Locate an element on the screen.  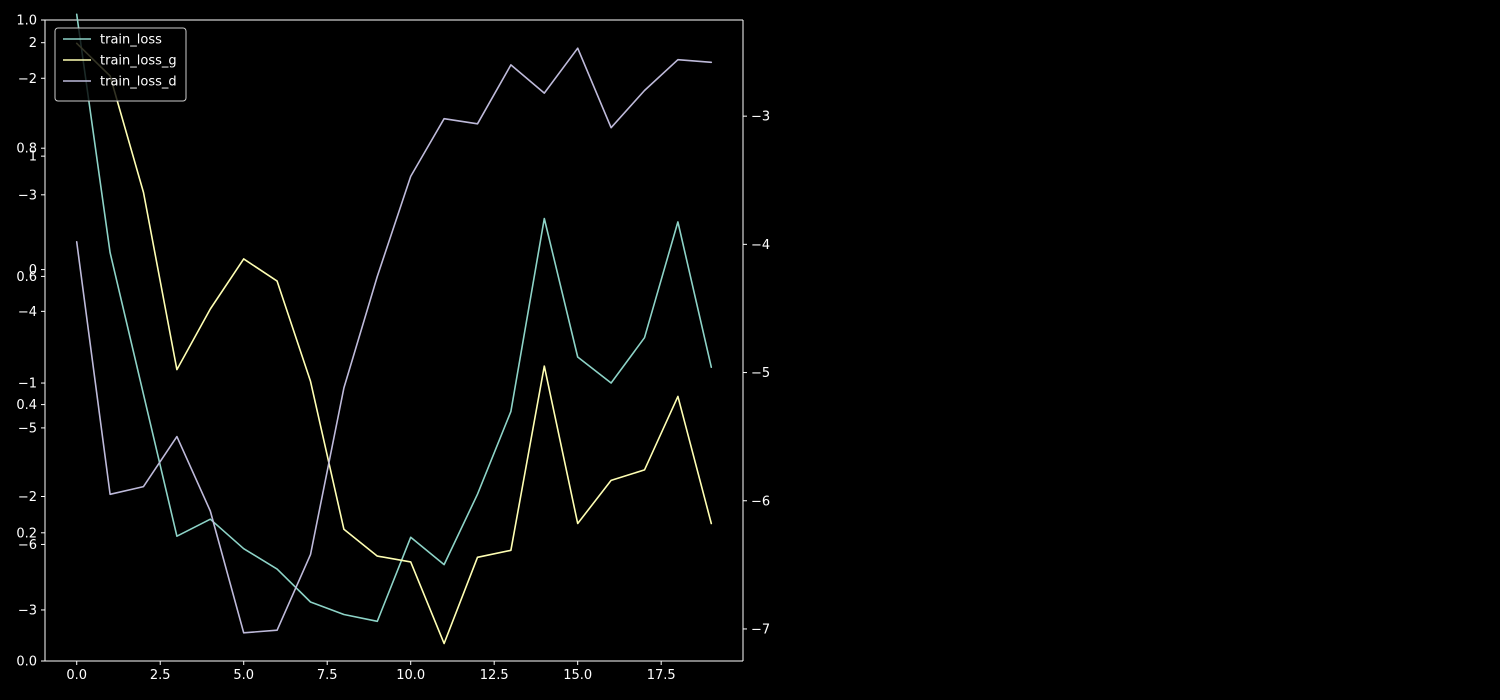
legend-label: train_loss_g is located at coordinates (138, 61).